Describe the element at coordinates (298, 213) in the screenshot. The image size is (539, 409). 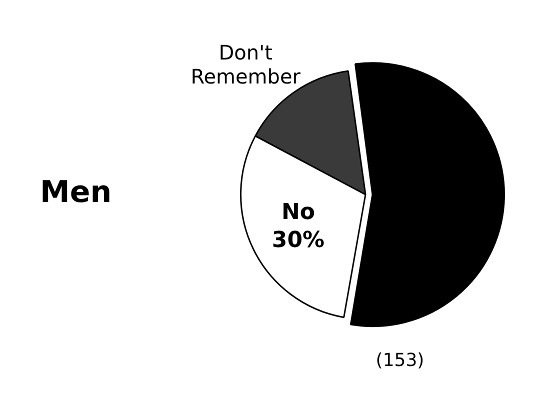
I see `slice-label: No` at that location.